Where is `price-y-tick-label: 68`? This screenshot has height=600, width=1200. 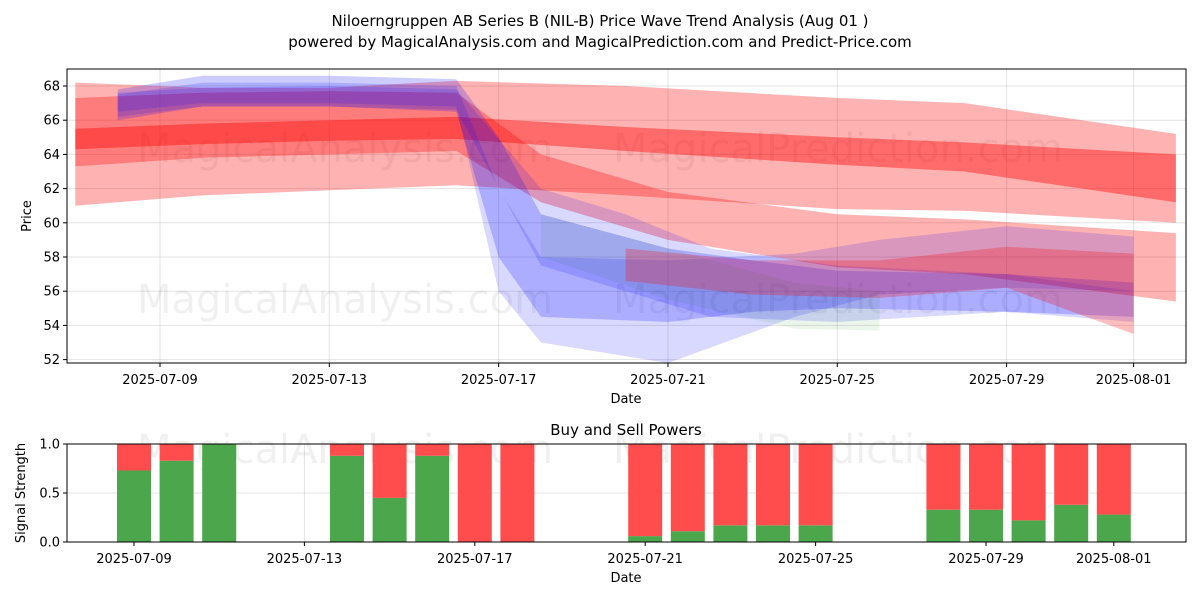
price-y-tick-label: 68 is located at coordinates (51, 87).